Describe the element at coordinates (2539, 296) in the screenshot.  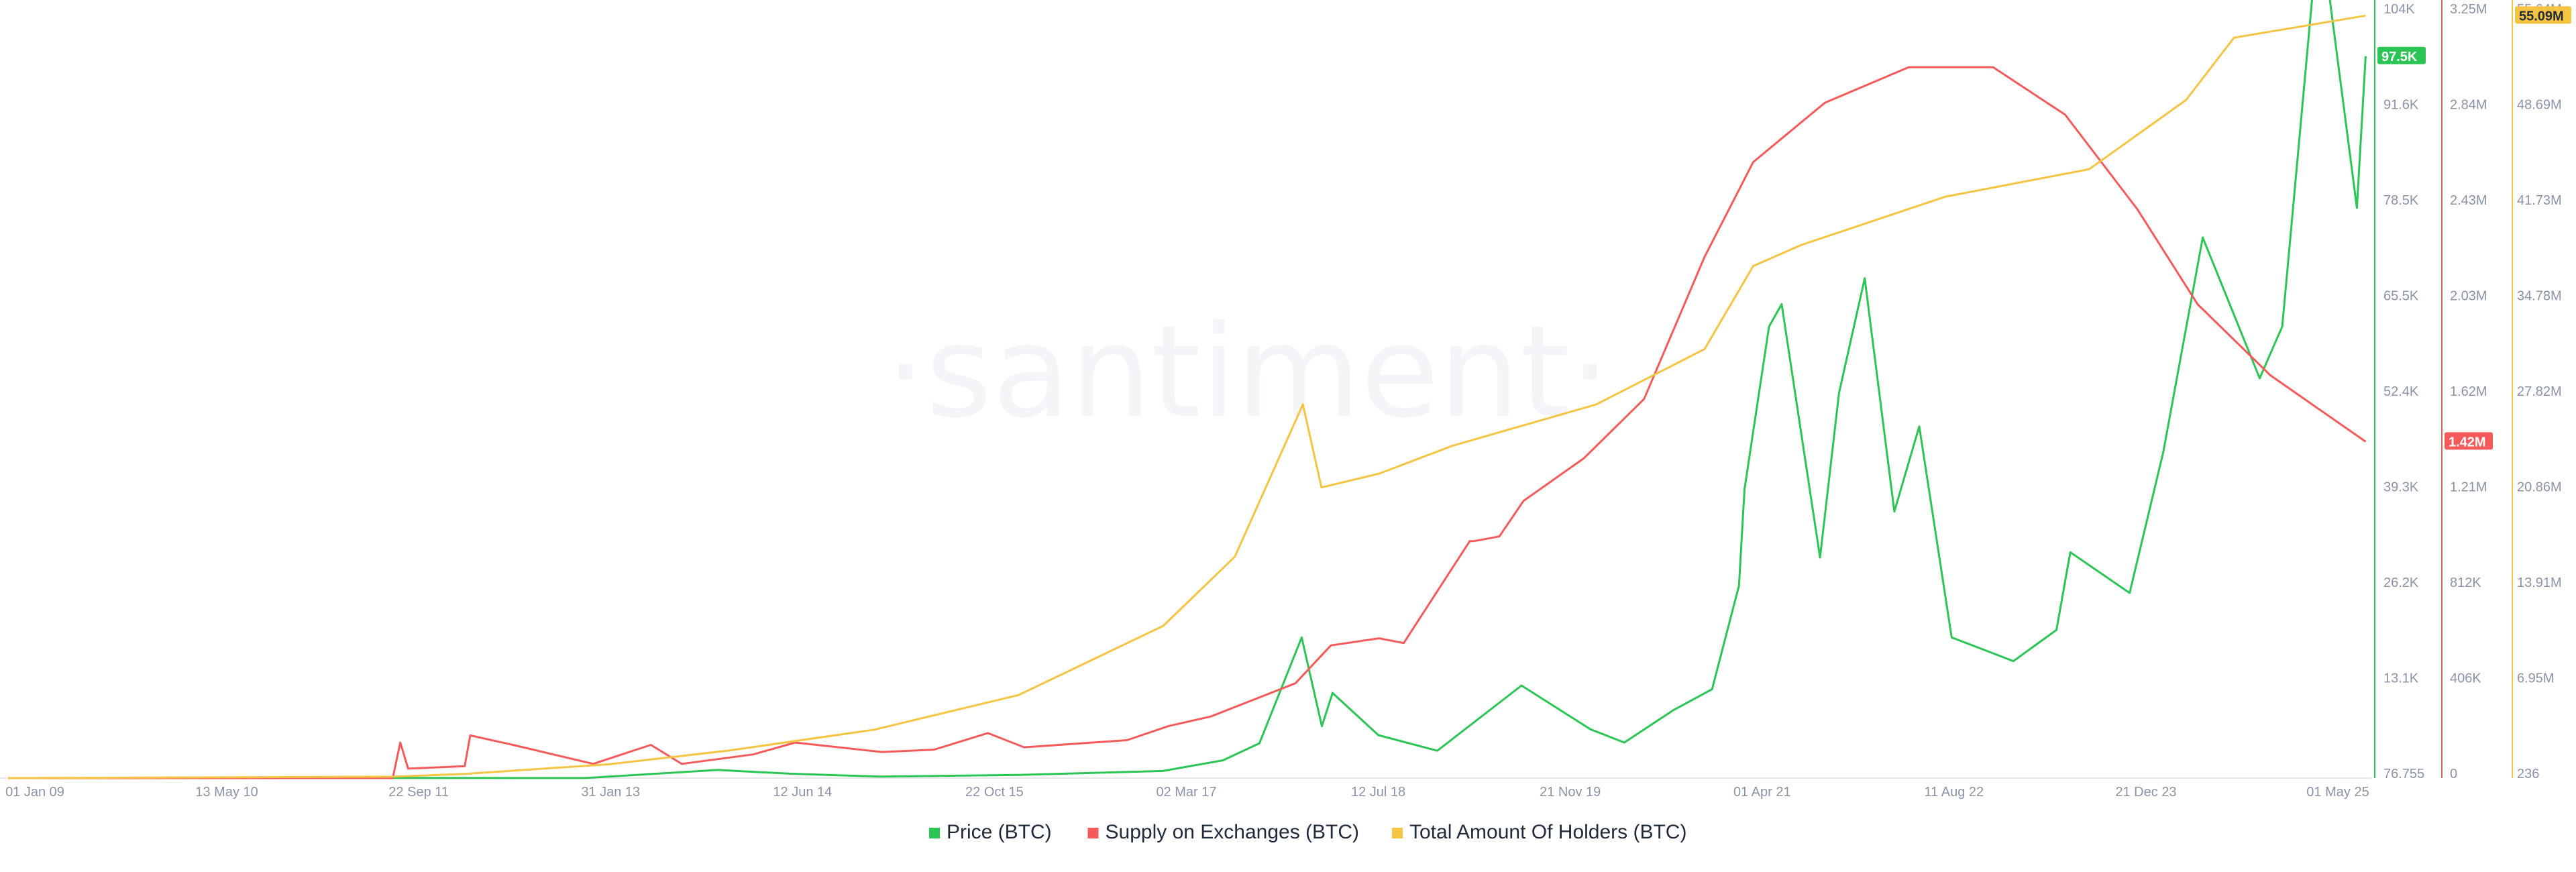
I see `holders-axis-tick-label: 34.78M` at that location.